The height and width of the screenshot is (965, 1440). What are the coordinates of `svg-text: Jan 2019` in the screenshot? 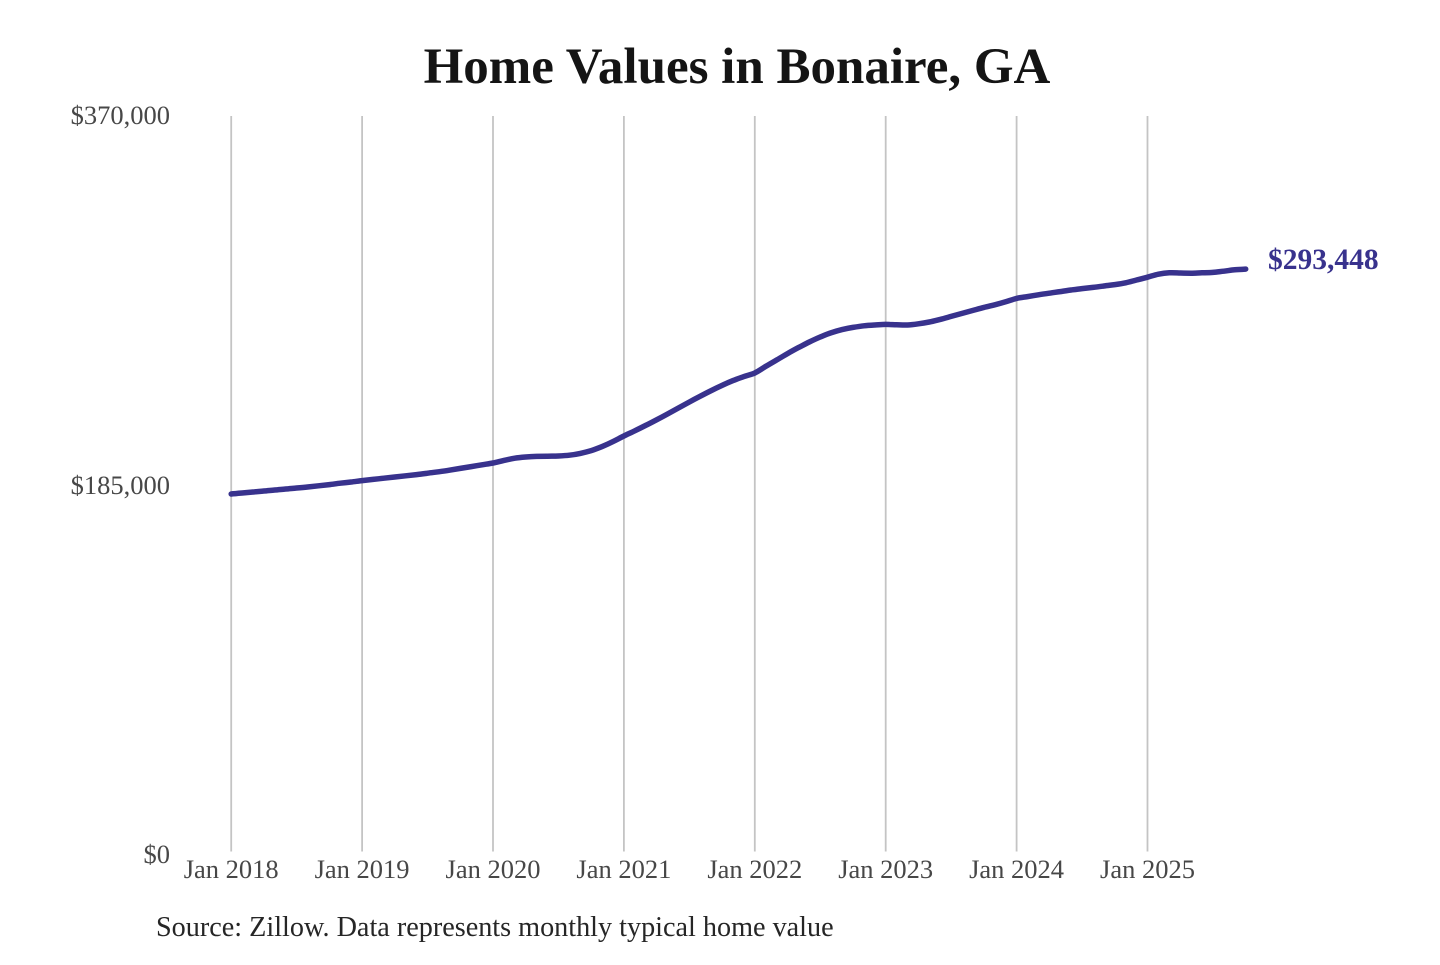 It's located at (362, 869).